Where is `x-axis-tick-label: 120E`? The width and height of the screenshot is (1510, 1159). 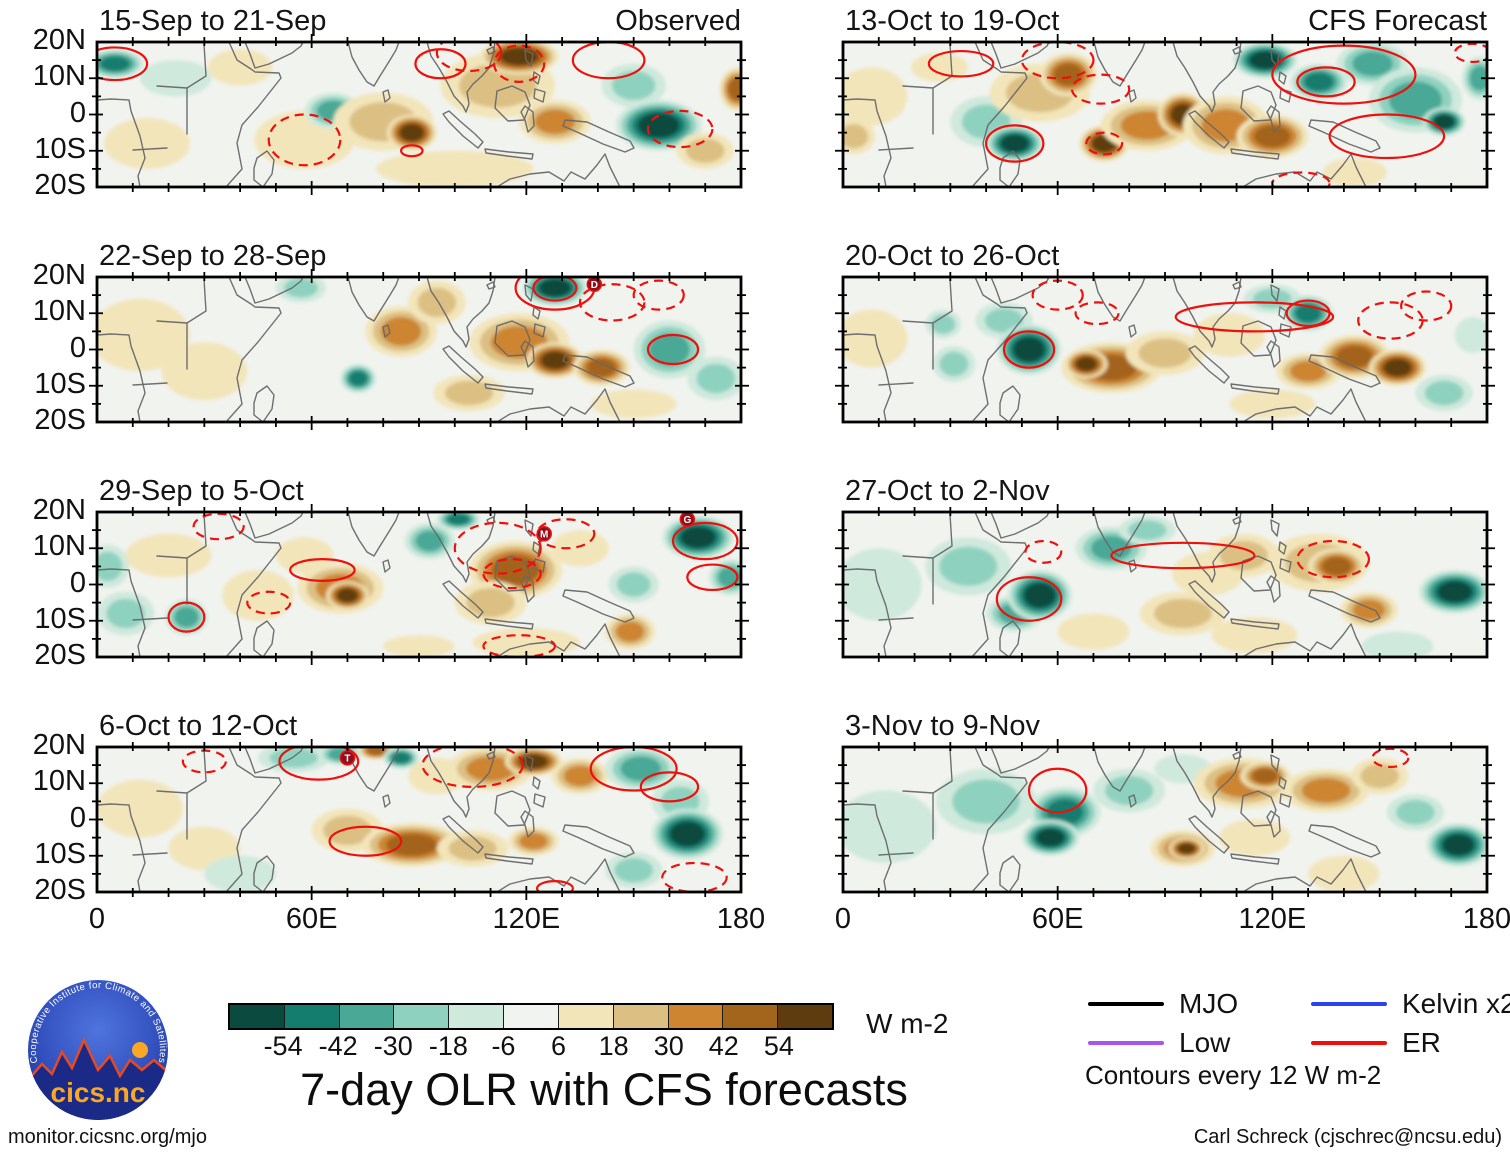 x-axis-tick-label: 120E is located at coordinates (526, 919).